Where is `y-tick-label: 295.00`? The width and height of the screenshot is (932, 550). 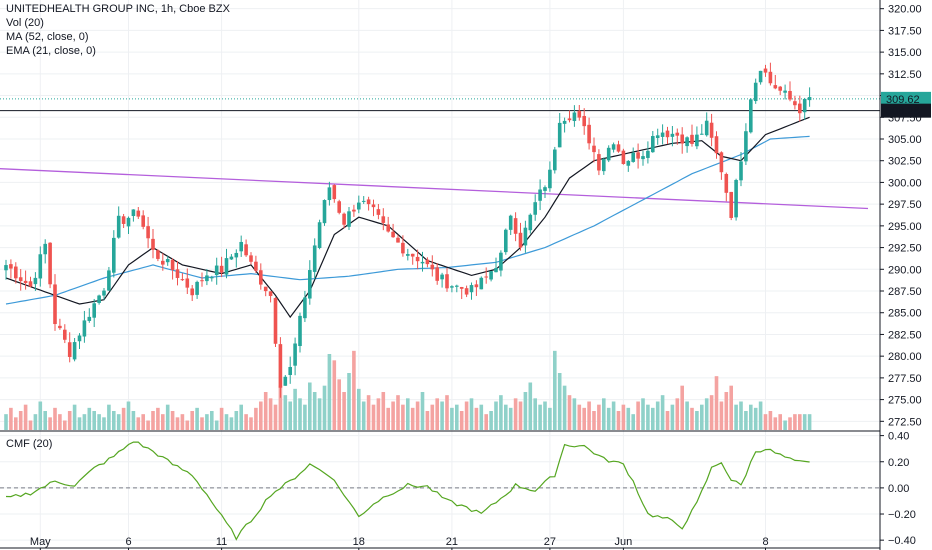 y-tick-label: 295.00 is located at coordinates (905, 227).